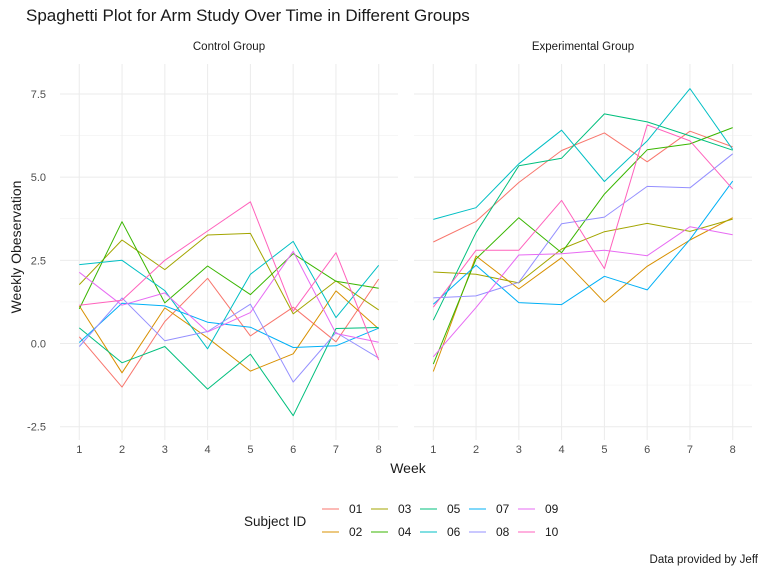 This screenshot has width=768, height=576. I want to click on legend-label-05: 05, so click(454, 509).